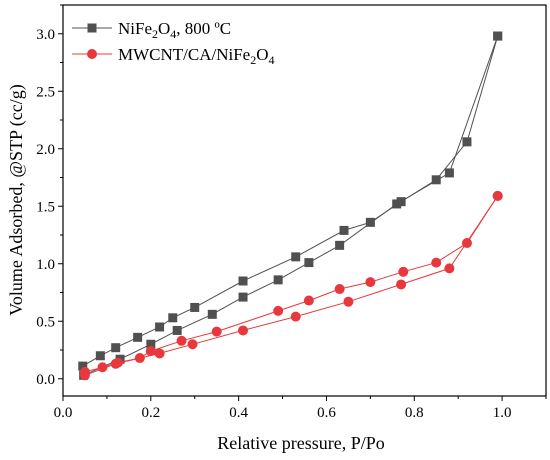 This screenshot has width=550, height=460. I want to click on legend-label: MWCNT/CA/NiFe2O4, so click(196, 56).